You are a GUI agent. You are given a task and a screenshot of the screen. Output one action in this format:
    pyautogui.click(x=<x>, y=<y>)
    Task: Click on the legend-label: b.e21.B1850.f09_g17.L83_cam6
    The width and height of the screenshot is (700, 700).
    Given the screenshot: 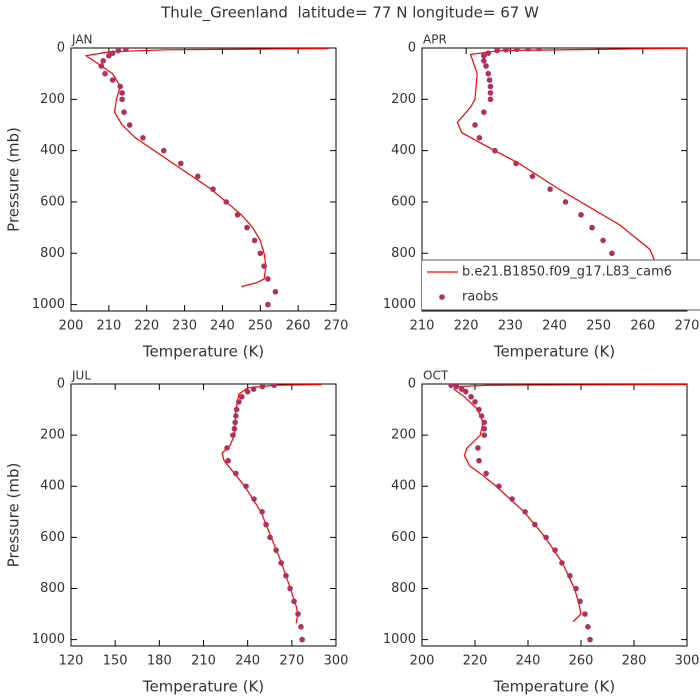 What is the action you would take?
    pyautogui.click(x=567, y=272)
    